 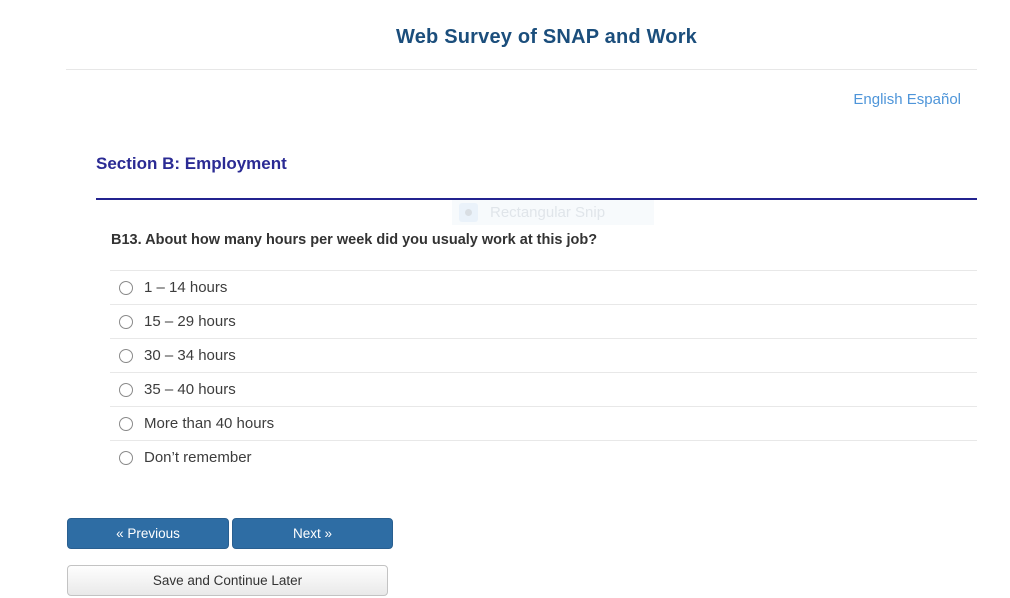 I want to click on save-and-continue-later-button: Save and Continue Later, so click(x=227, y=580).